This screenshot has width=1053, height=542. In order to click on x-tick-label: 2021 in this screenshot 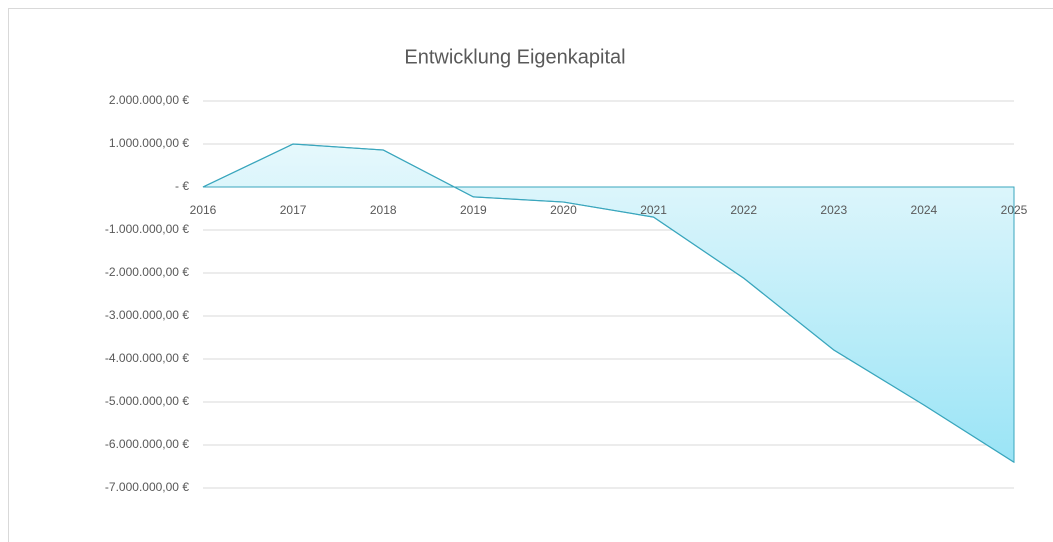, I will do `click(653, 210)`.